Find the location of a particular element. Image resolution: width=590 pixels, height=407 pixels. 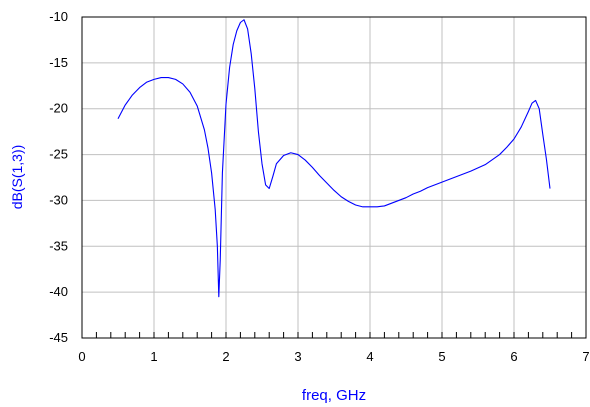

minor-ticks is located at coordinates (334, 335).